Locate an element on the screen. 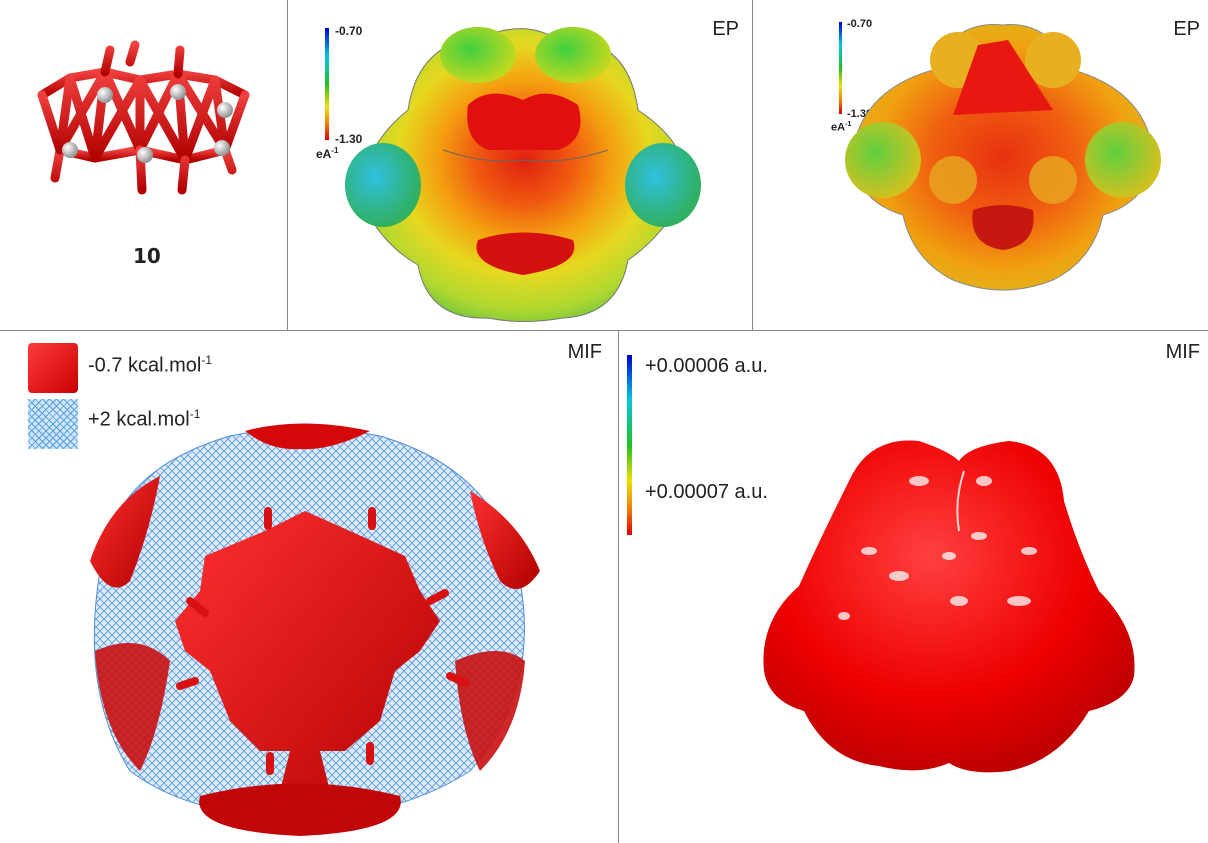  divider-middle is located at coordinates (604, 330).